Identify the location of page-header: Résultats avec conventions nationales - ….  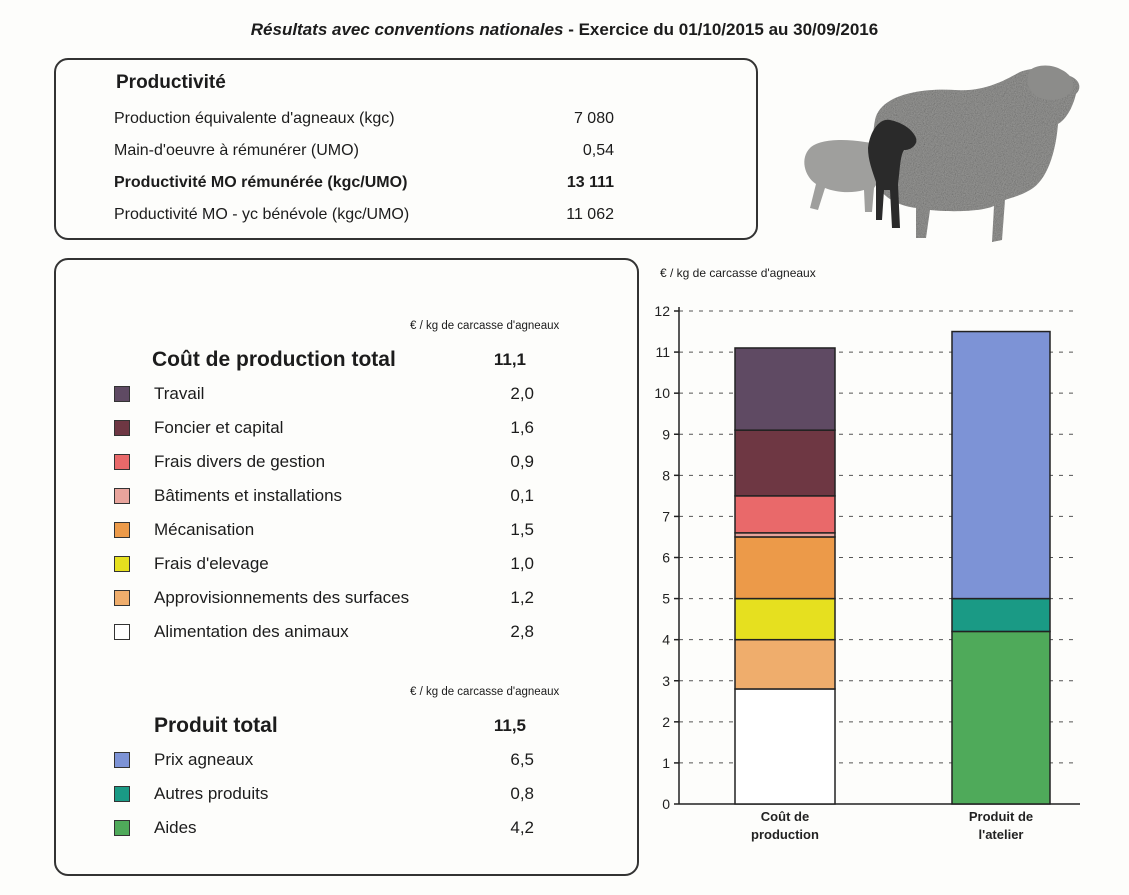
(564, 30).